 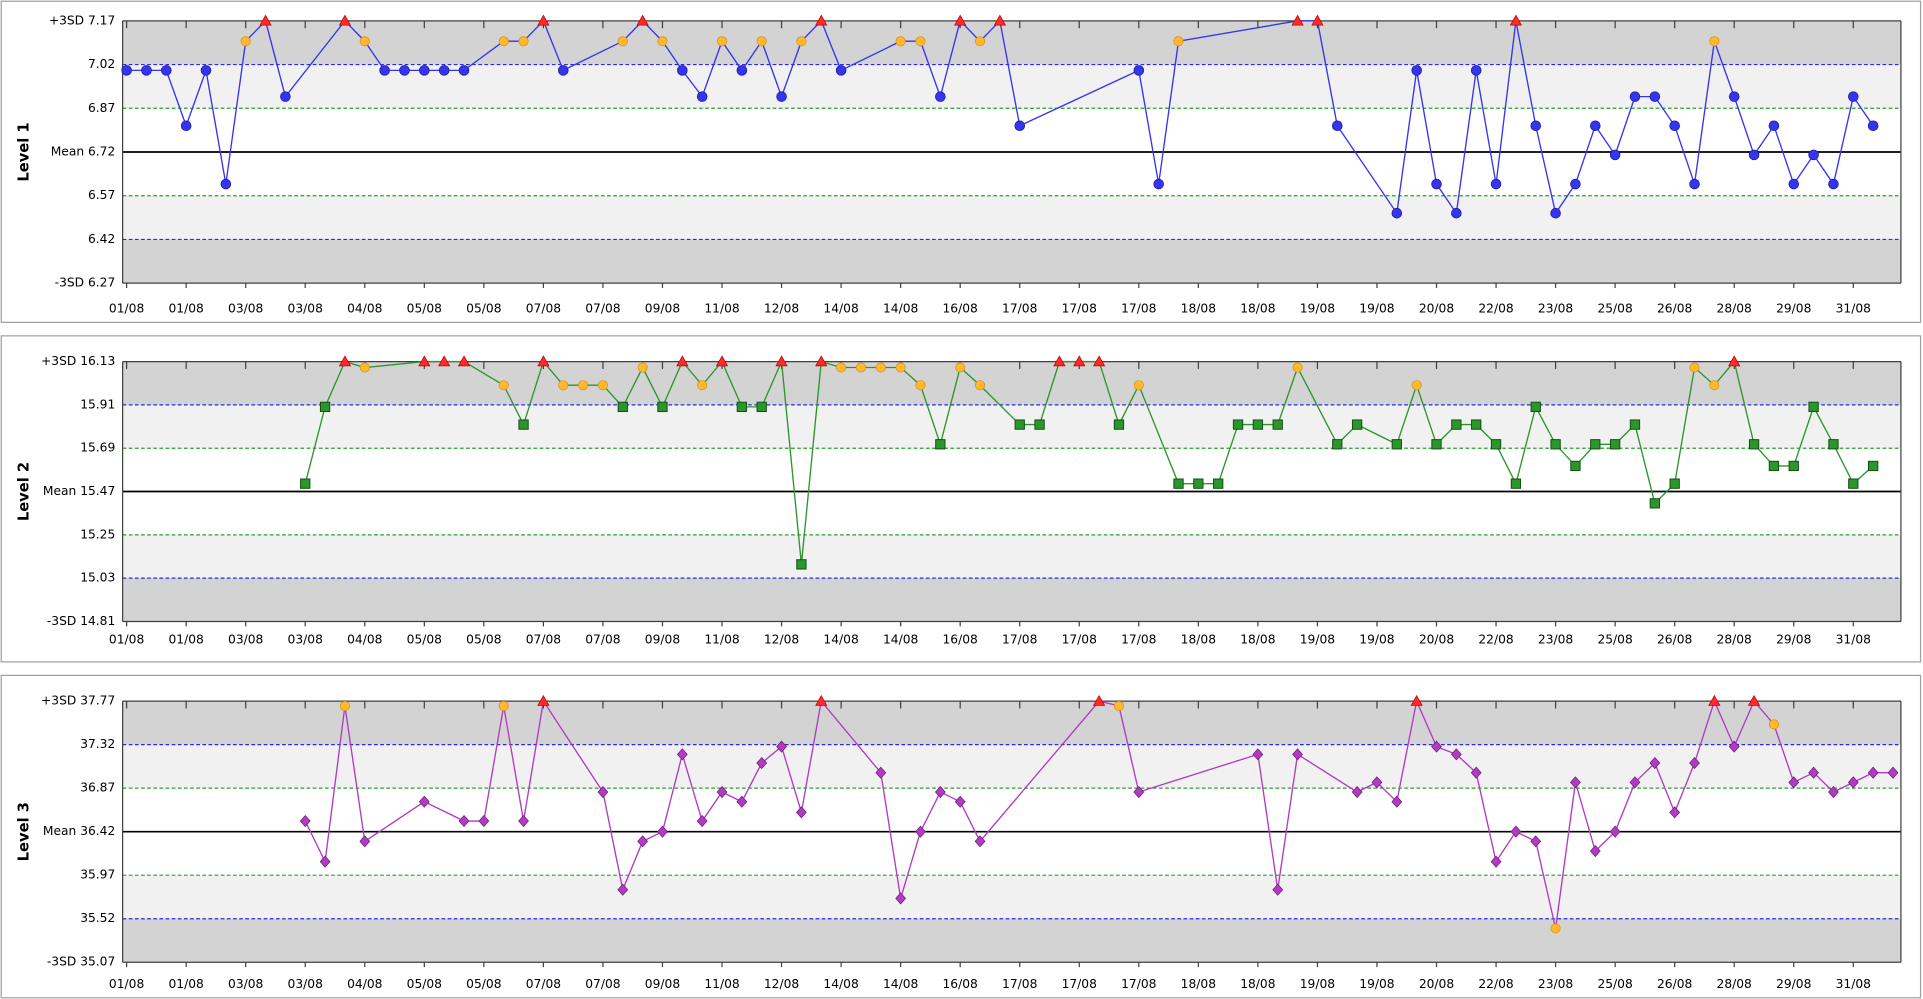 What do you see at coordinates (1495, 639) in the screenshot?
I see `x-tick-label: 22/08` at bounding box center [1495, 639].